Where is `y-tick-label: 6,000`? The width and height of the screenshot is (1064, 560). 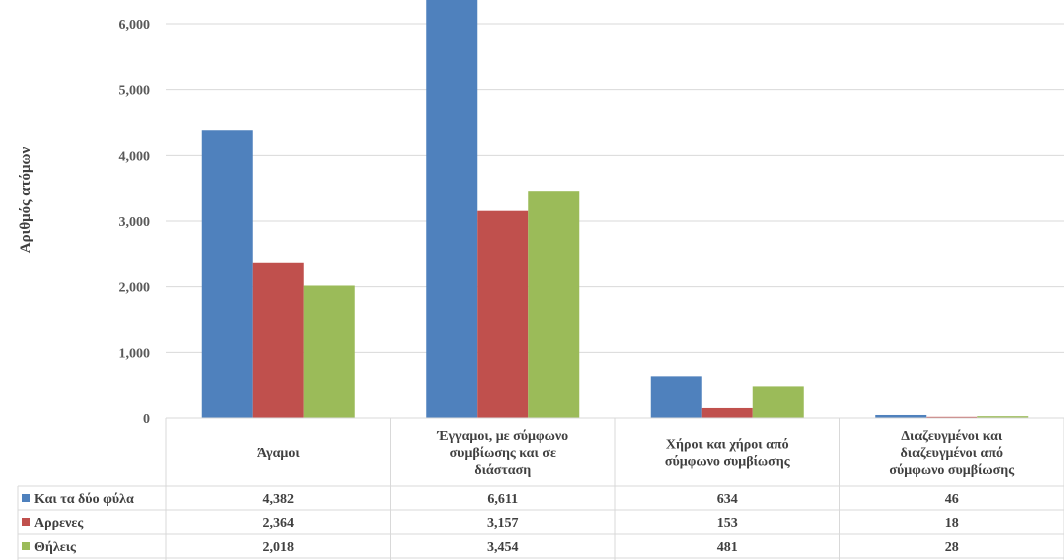
y-tick-label: 6,000 is located at coordinates (135, 25).